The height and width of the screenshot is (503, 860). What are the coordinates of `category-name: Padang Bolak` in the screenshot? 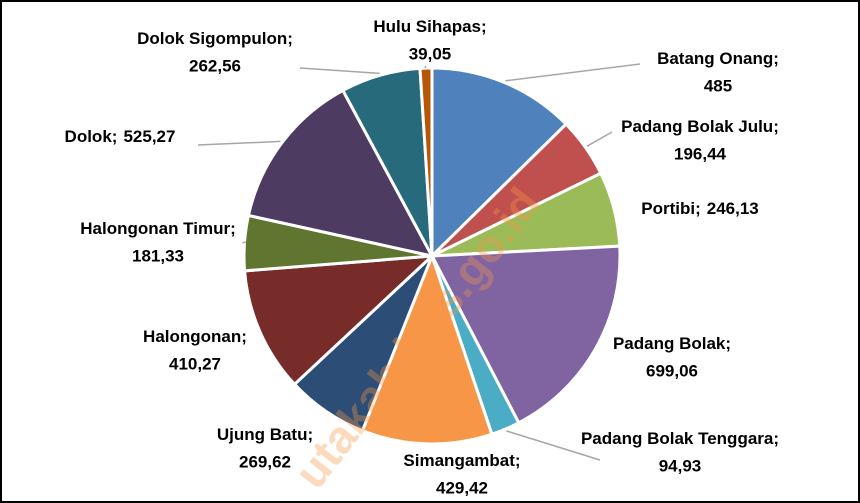 It's located at (669, 343).